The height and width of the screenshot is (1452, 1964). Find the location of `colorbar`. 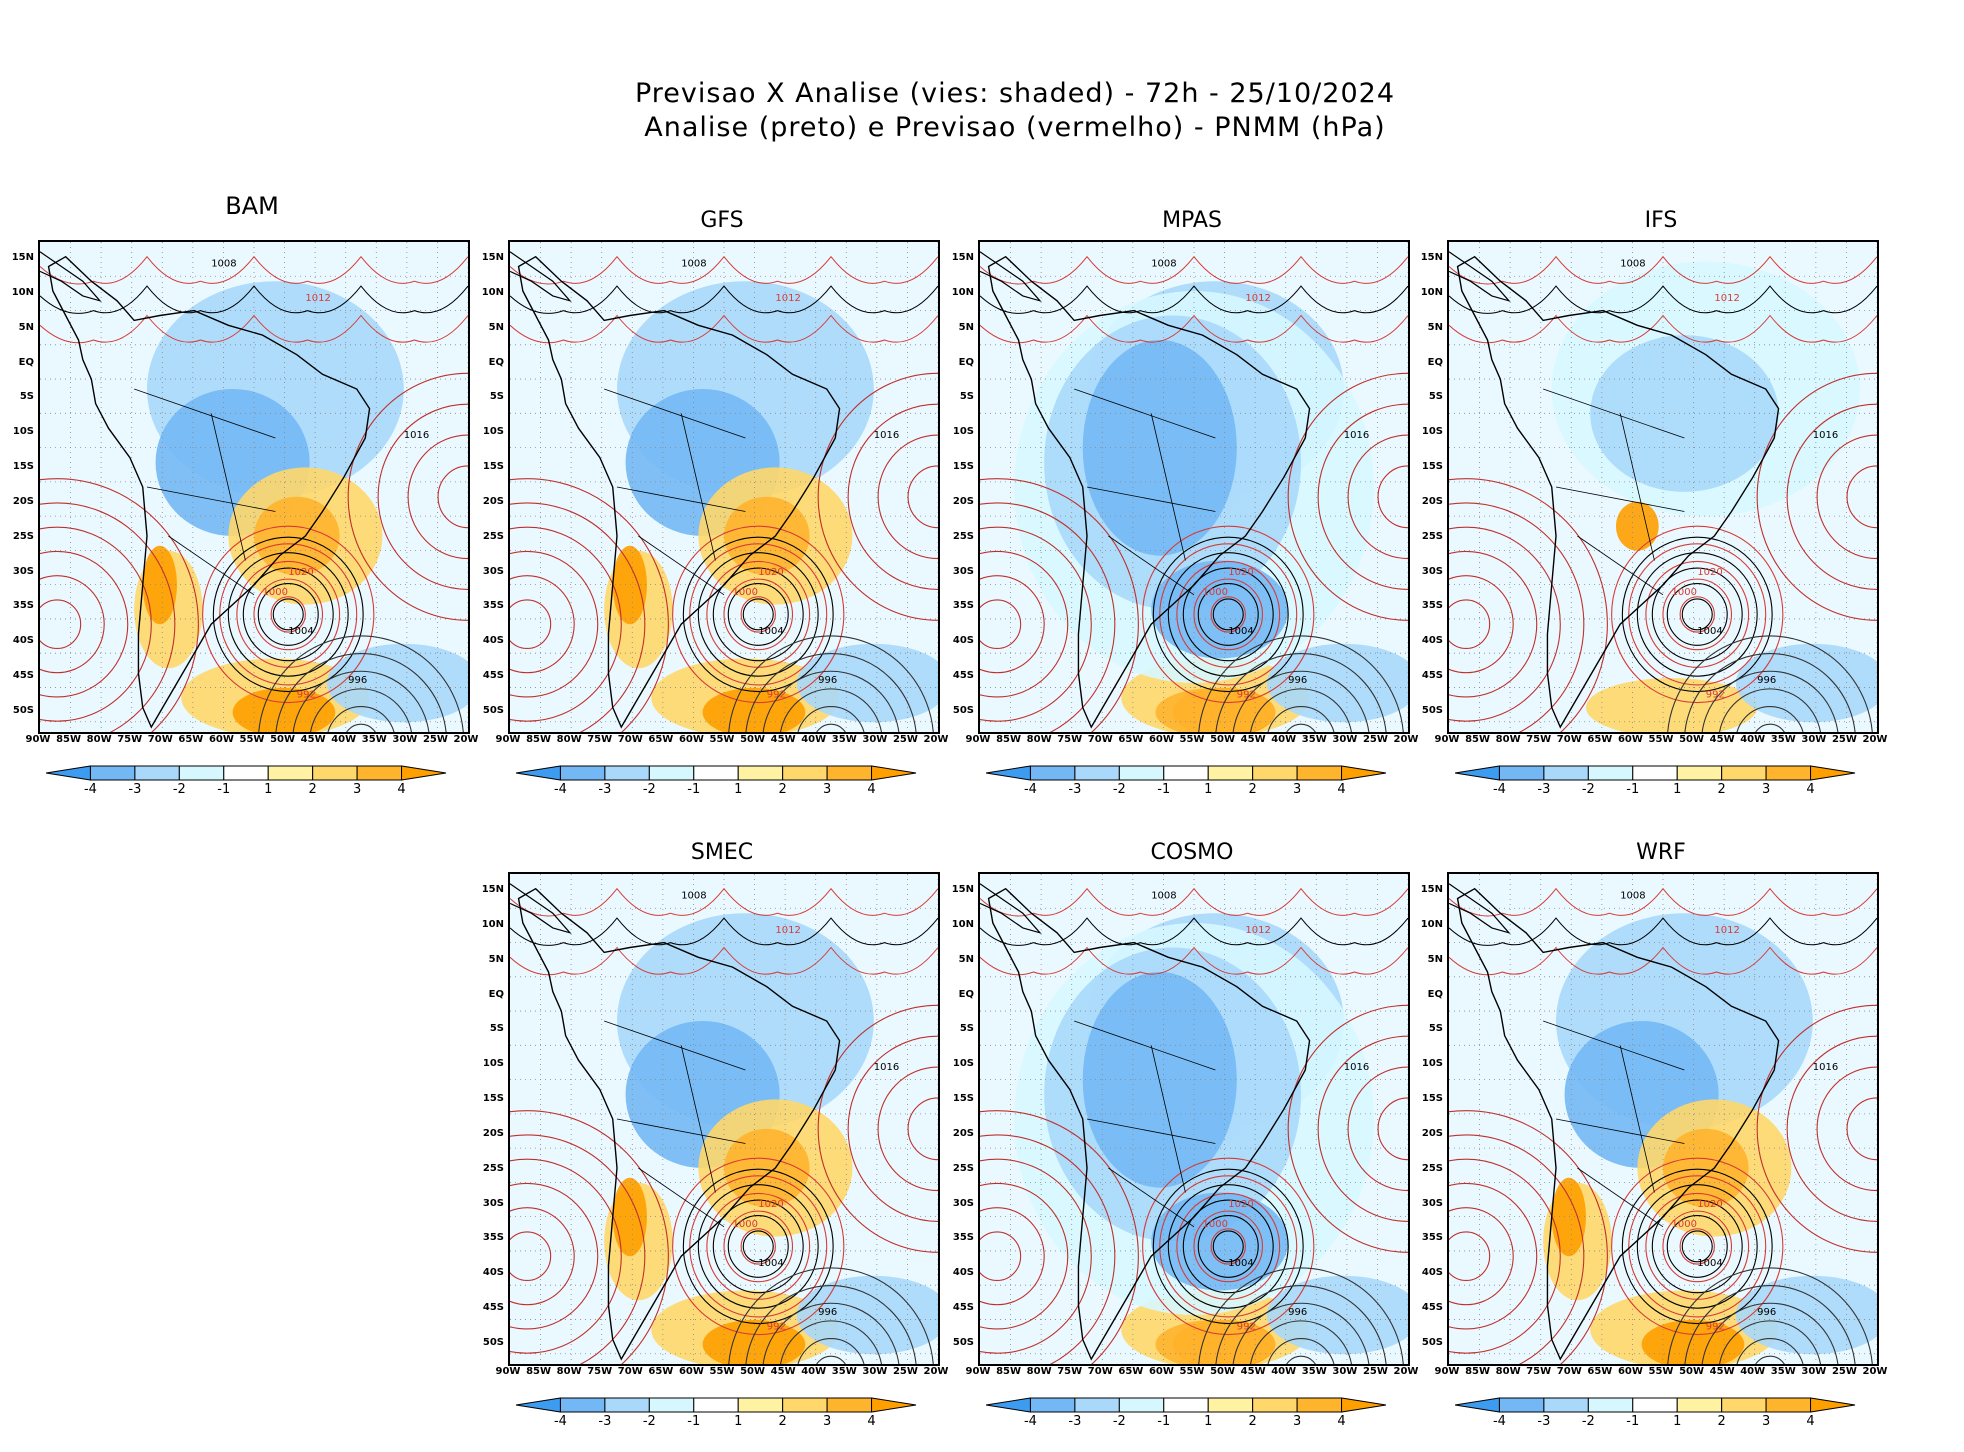

colorbar is located at coordinates (1655, 773).